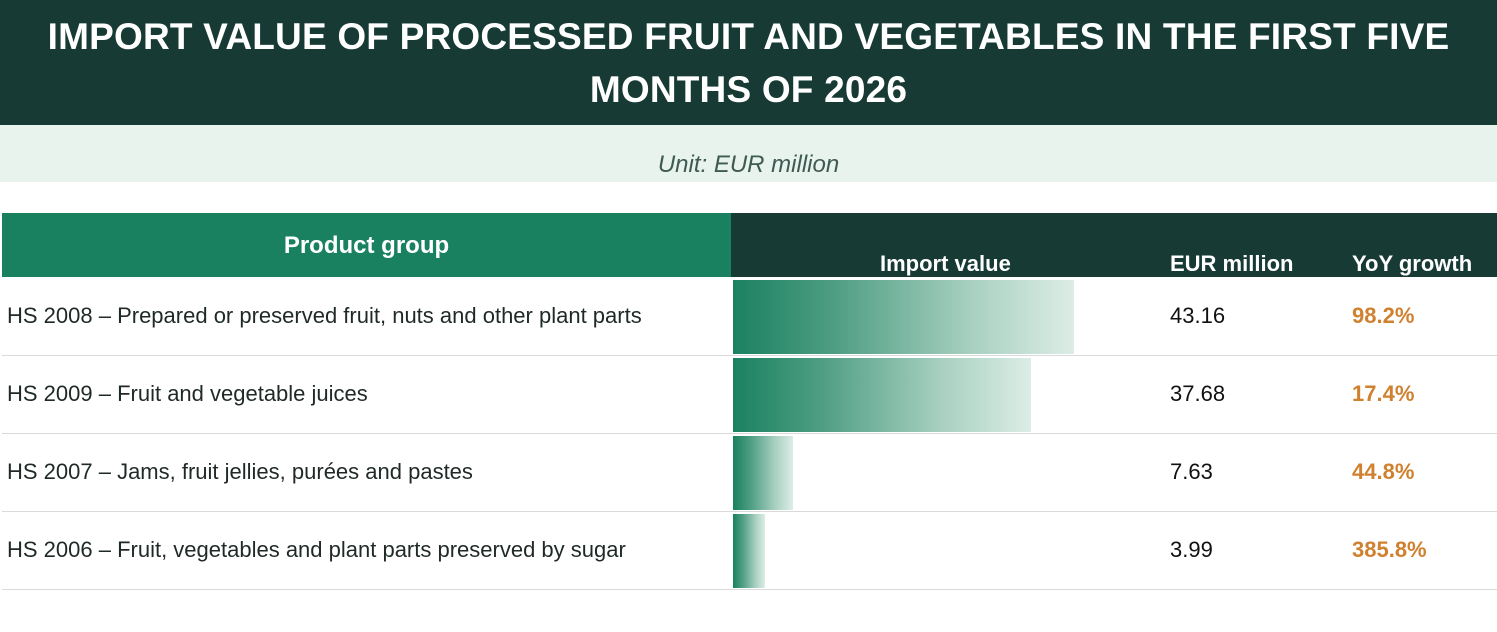 This screenshot has height=632, width=1497. I want to click on column-header-product-label: Product group, so click(366, 245).